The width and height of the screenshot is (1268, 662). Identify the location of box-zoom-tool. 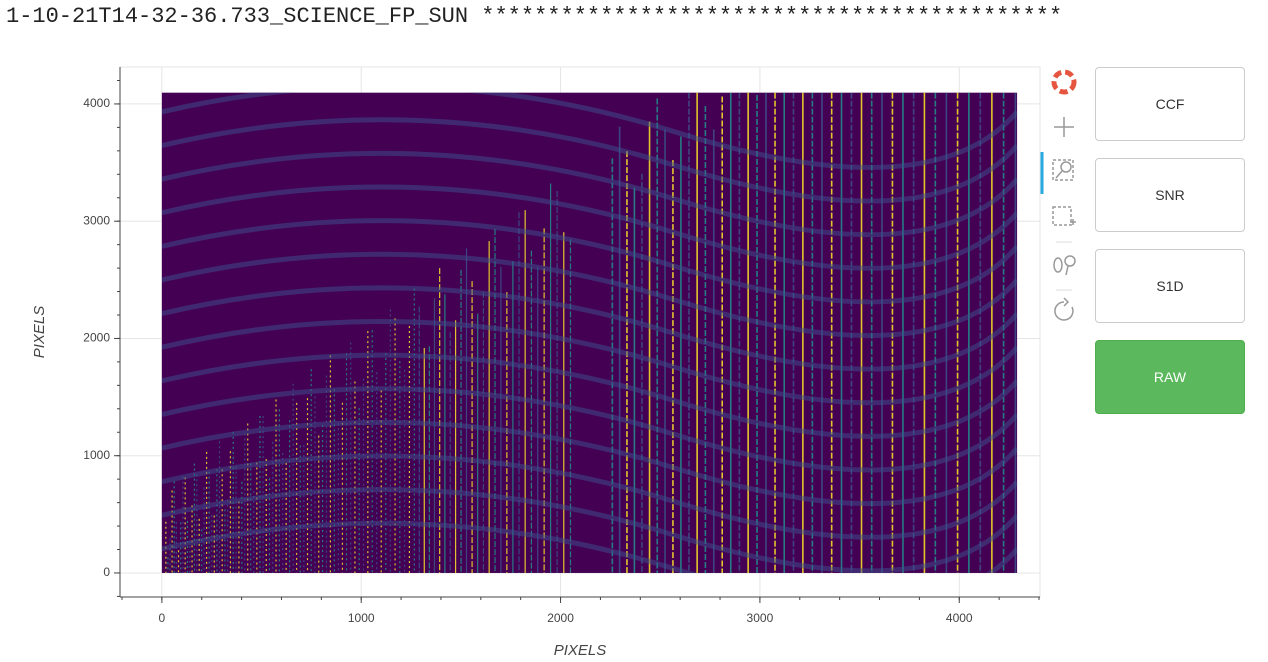
(1063, 170).